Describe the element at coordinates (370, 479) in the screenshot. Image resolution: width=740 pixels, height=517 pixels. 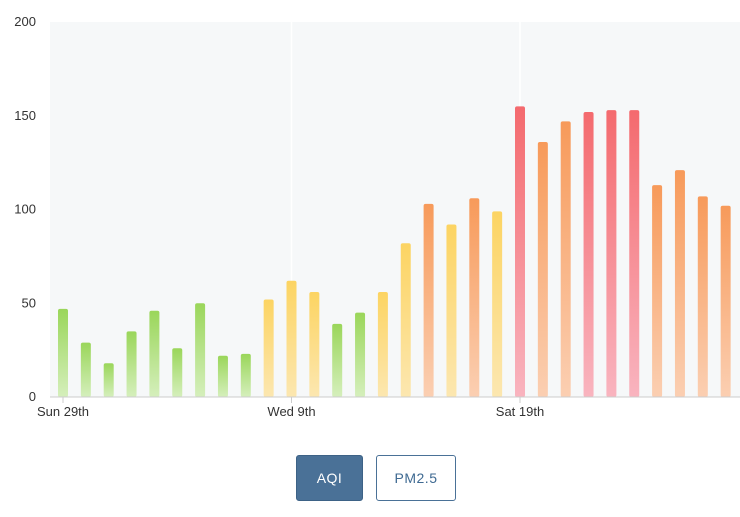
I see `metric-toggle: AQI PM2.5` at that location.